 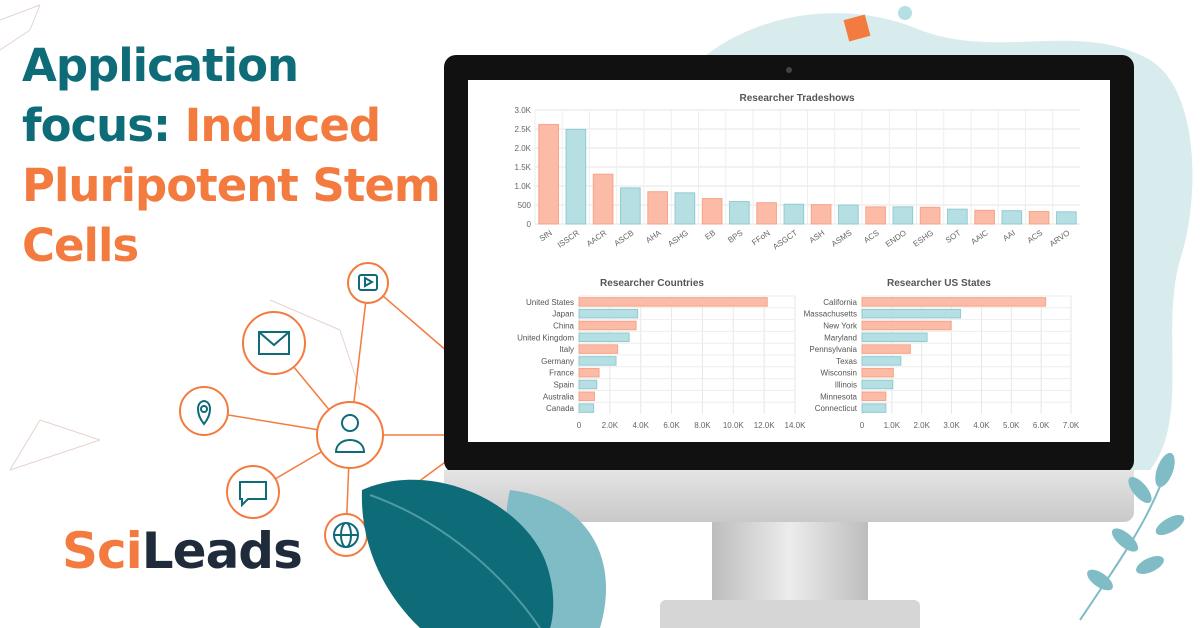 I want to click on bar-aaic, so click(x=984, y=217).